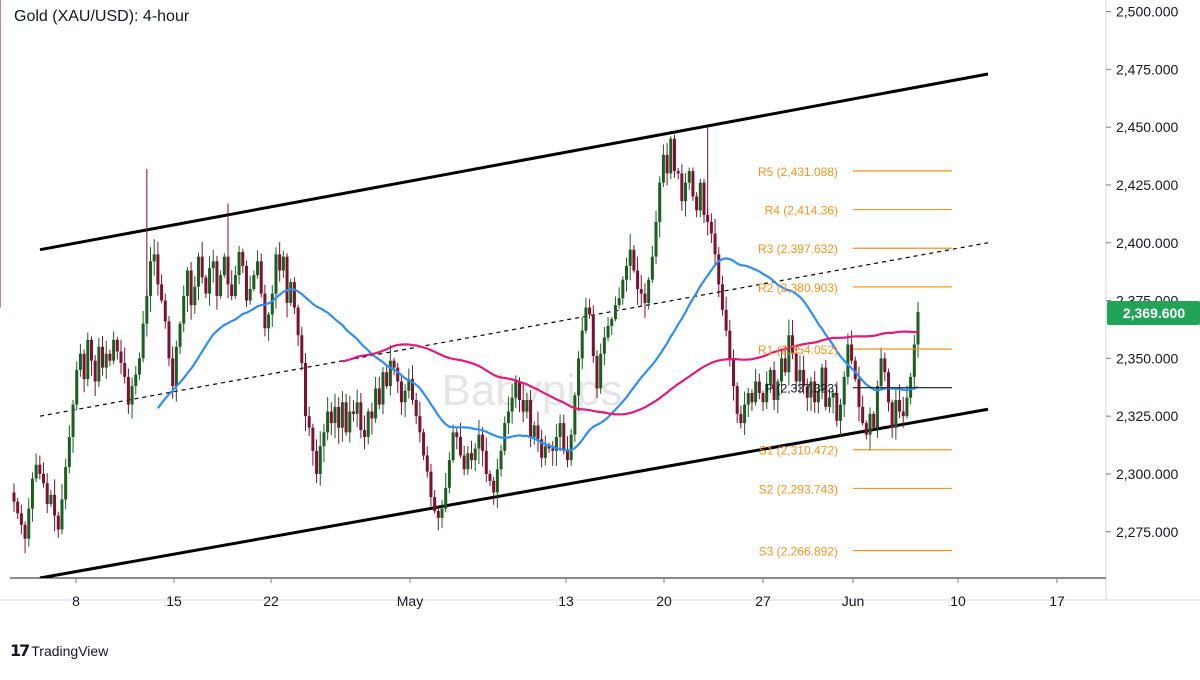 This screenshot has height=680, width=1200. I want to click on tradingview-logo: 17 TradingView, so click(59, 650).